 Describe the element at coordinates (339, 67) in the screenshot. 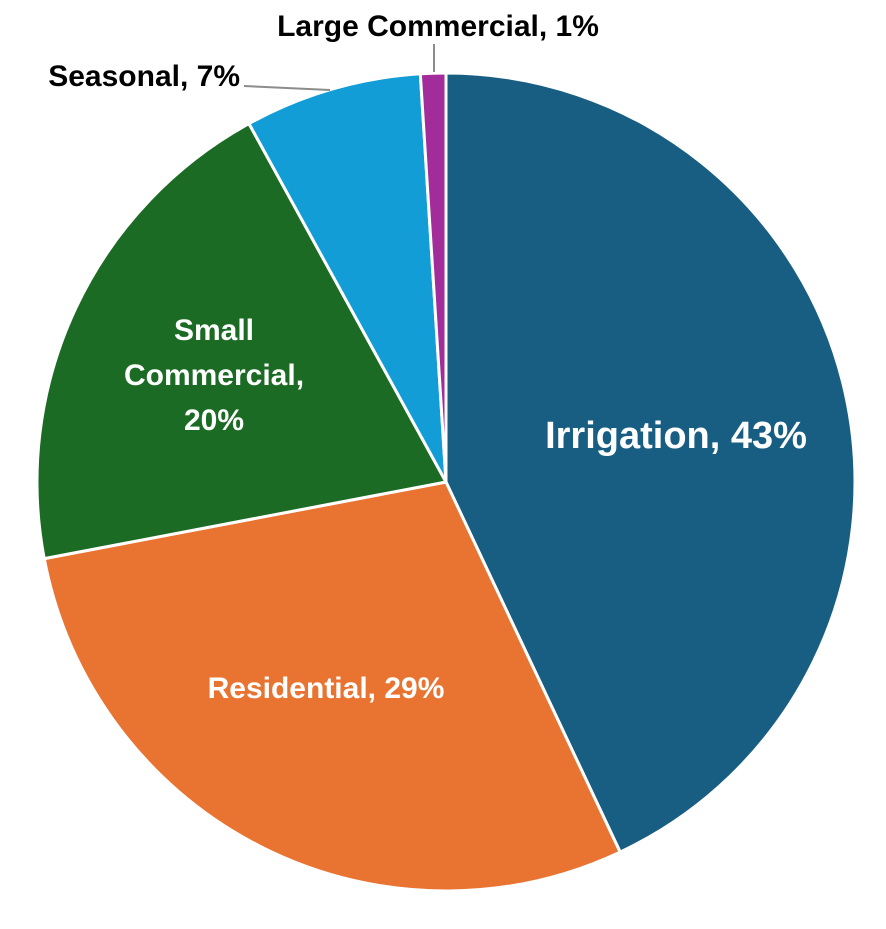

I see `leader-lines` at that location.